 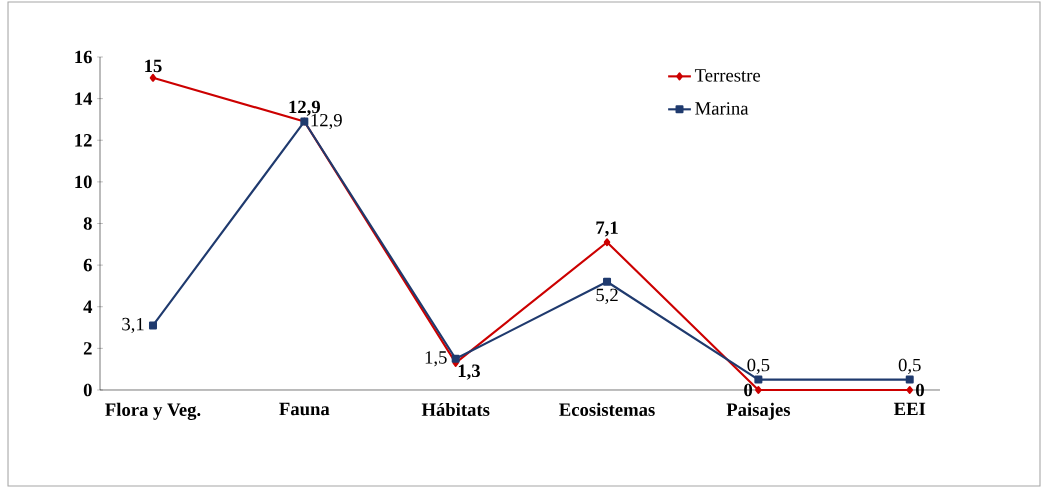 I want to click on y-tick-label: 16, so click(x=83, y=57).